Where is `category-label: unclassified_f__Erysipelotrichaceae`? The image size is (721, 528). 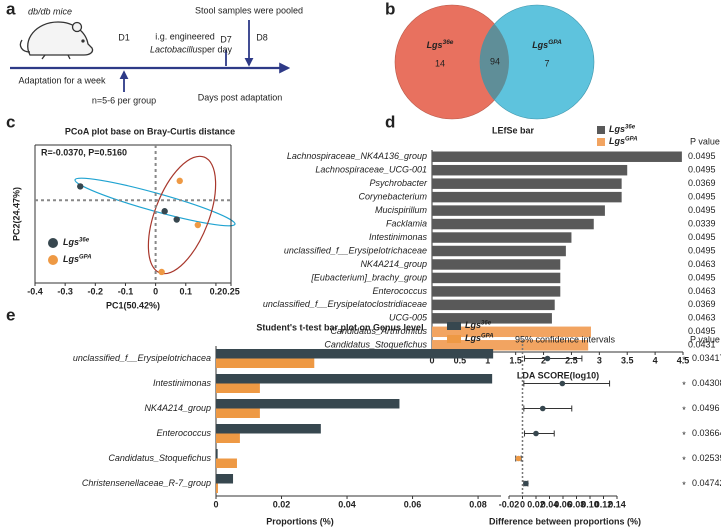 category-label: unclassified_f__Erysipelotrichaceae is located at coordinates (355, 250).